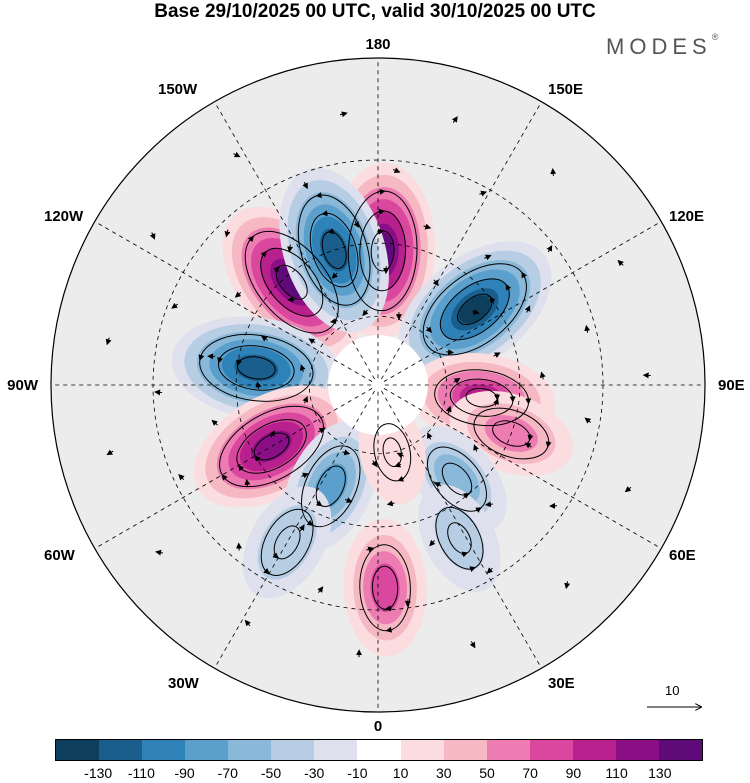  Describe the element at coordinates (660, 773) in the screenshot. I see `colorbar-tick-label: 130` at that location.